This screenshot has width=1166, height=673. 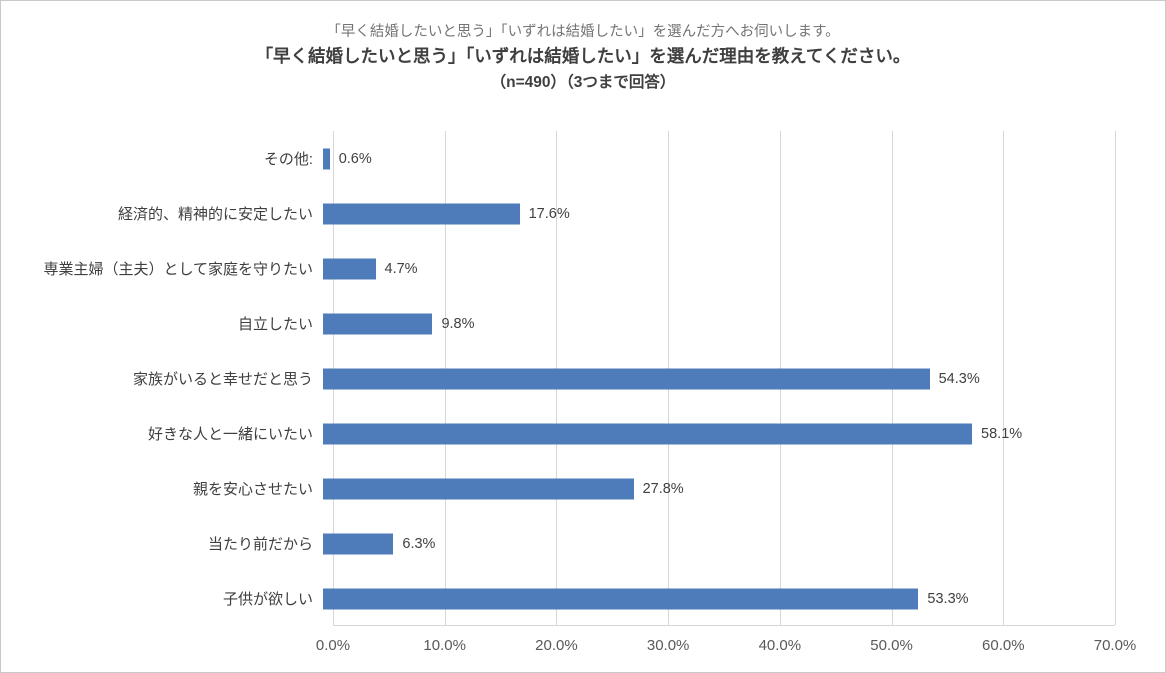 I want to click on bar-track: 58.1%, so click(x=714, y=433).